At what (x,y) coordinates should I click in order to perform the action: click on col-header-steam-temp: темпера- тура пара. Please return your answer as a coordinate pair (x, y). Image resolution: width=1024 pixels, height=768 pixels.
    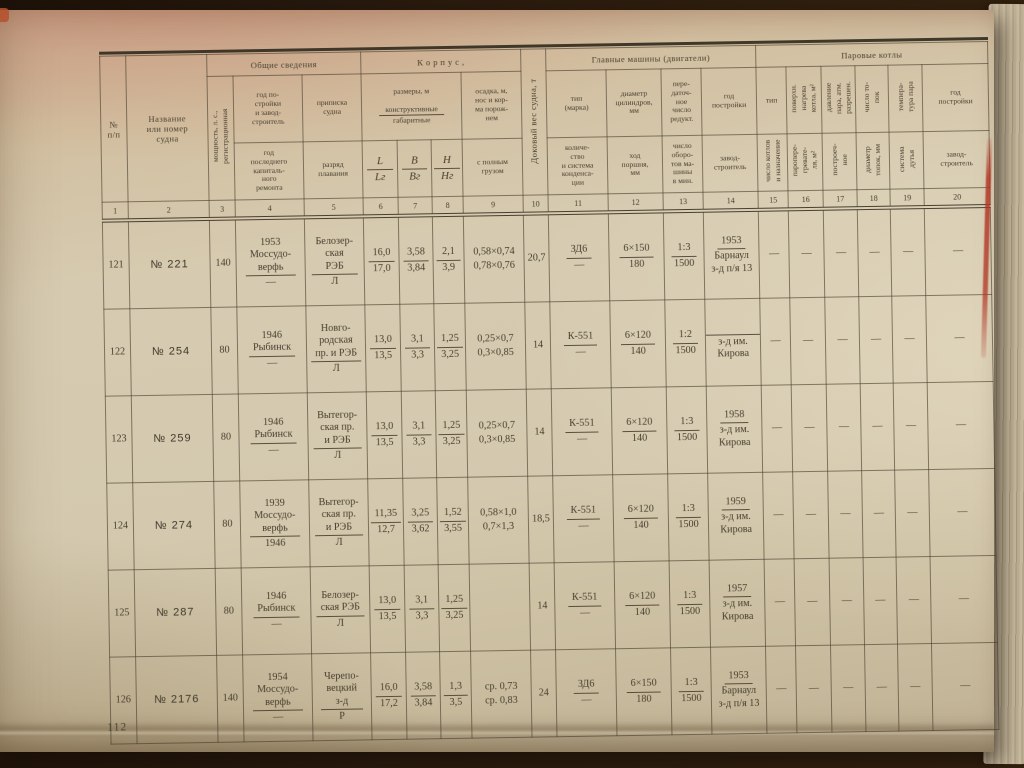
    Looking at the image, I should click on (905, 98).